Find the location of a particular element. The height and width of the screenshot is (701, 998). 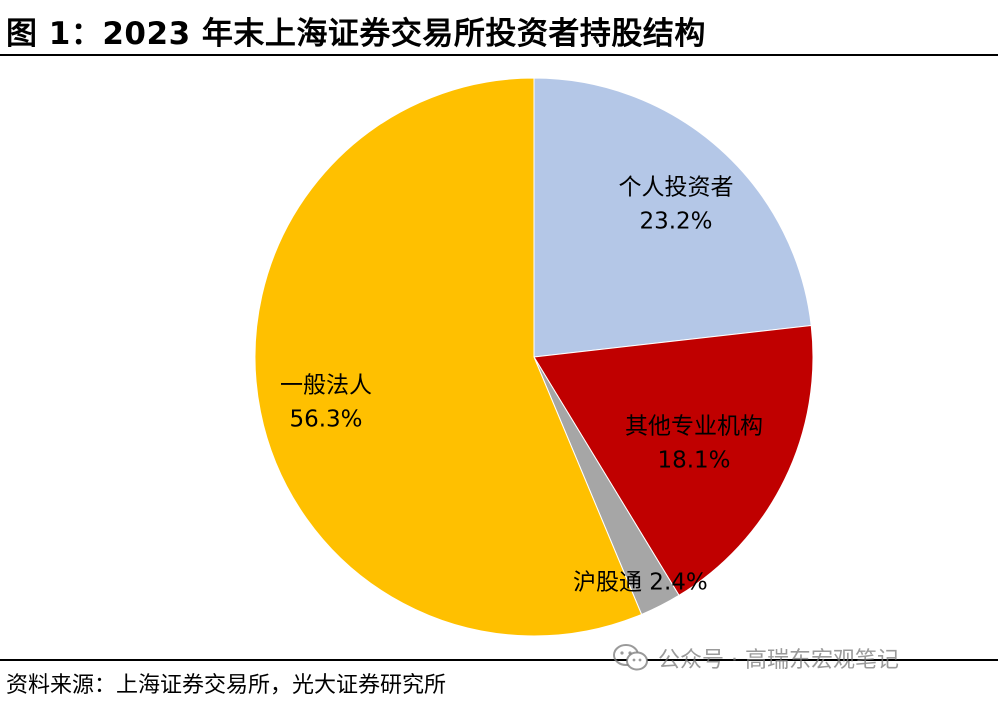

watermark: 公众号 · 高瑞东宏观笔记 is located at coordinates (755, 658).